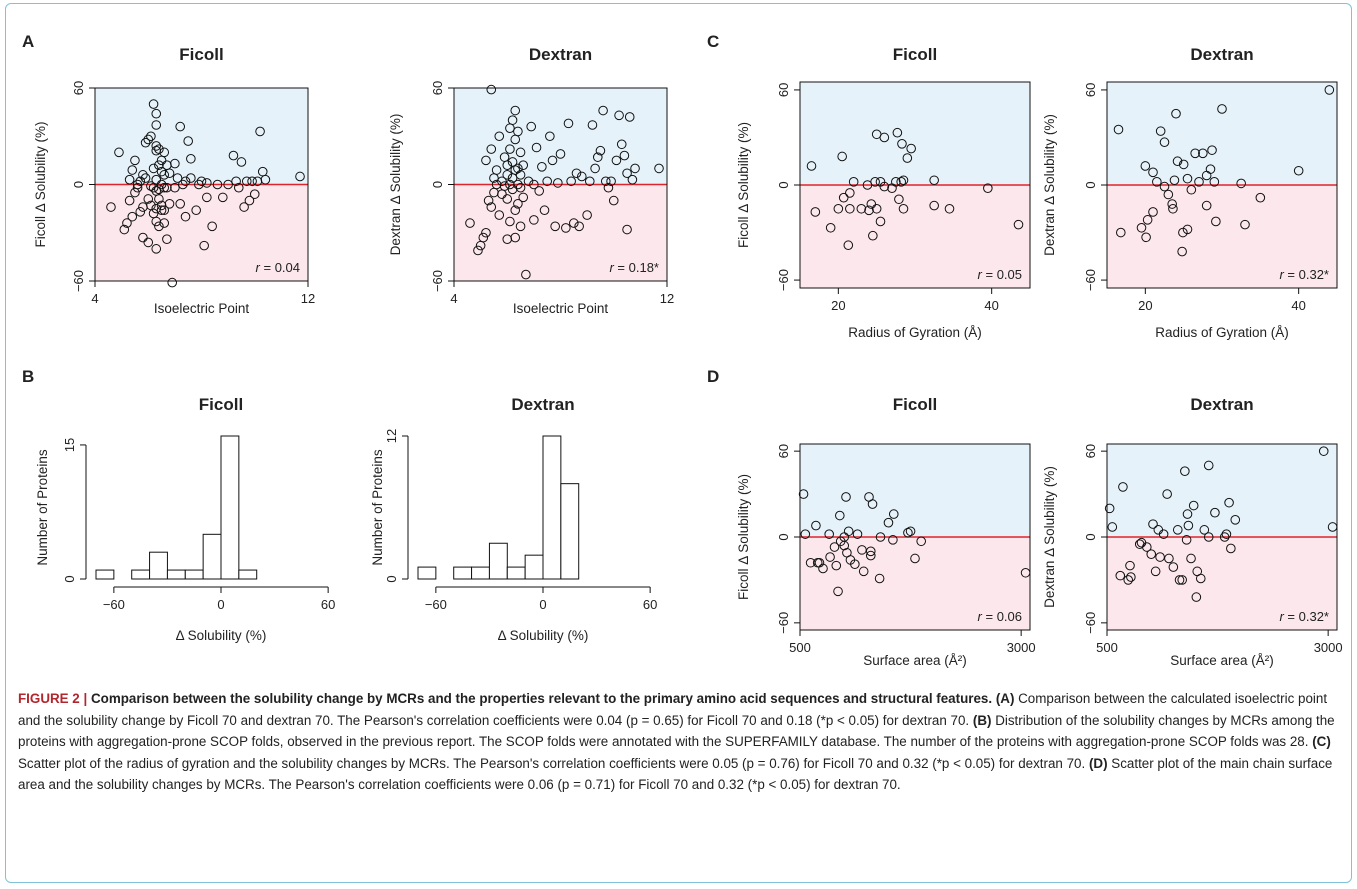 The height and width of the screenshot is (889, 1357). Describe the element at coordinates (220, 604) in the screenshot. I see `x-tick-label: 0` at that location.